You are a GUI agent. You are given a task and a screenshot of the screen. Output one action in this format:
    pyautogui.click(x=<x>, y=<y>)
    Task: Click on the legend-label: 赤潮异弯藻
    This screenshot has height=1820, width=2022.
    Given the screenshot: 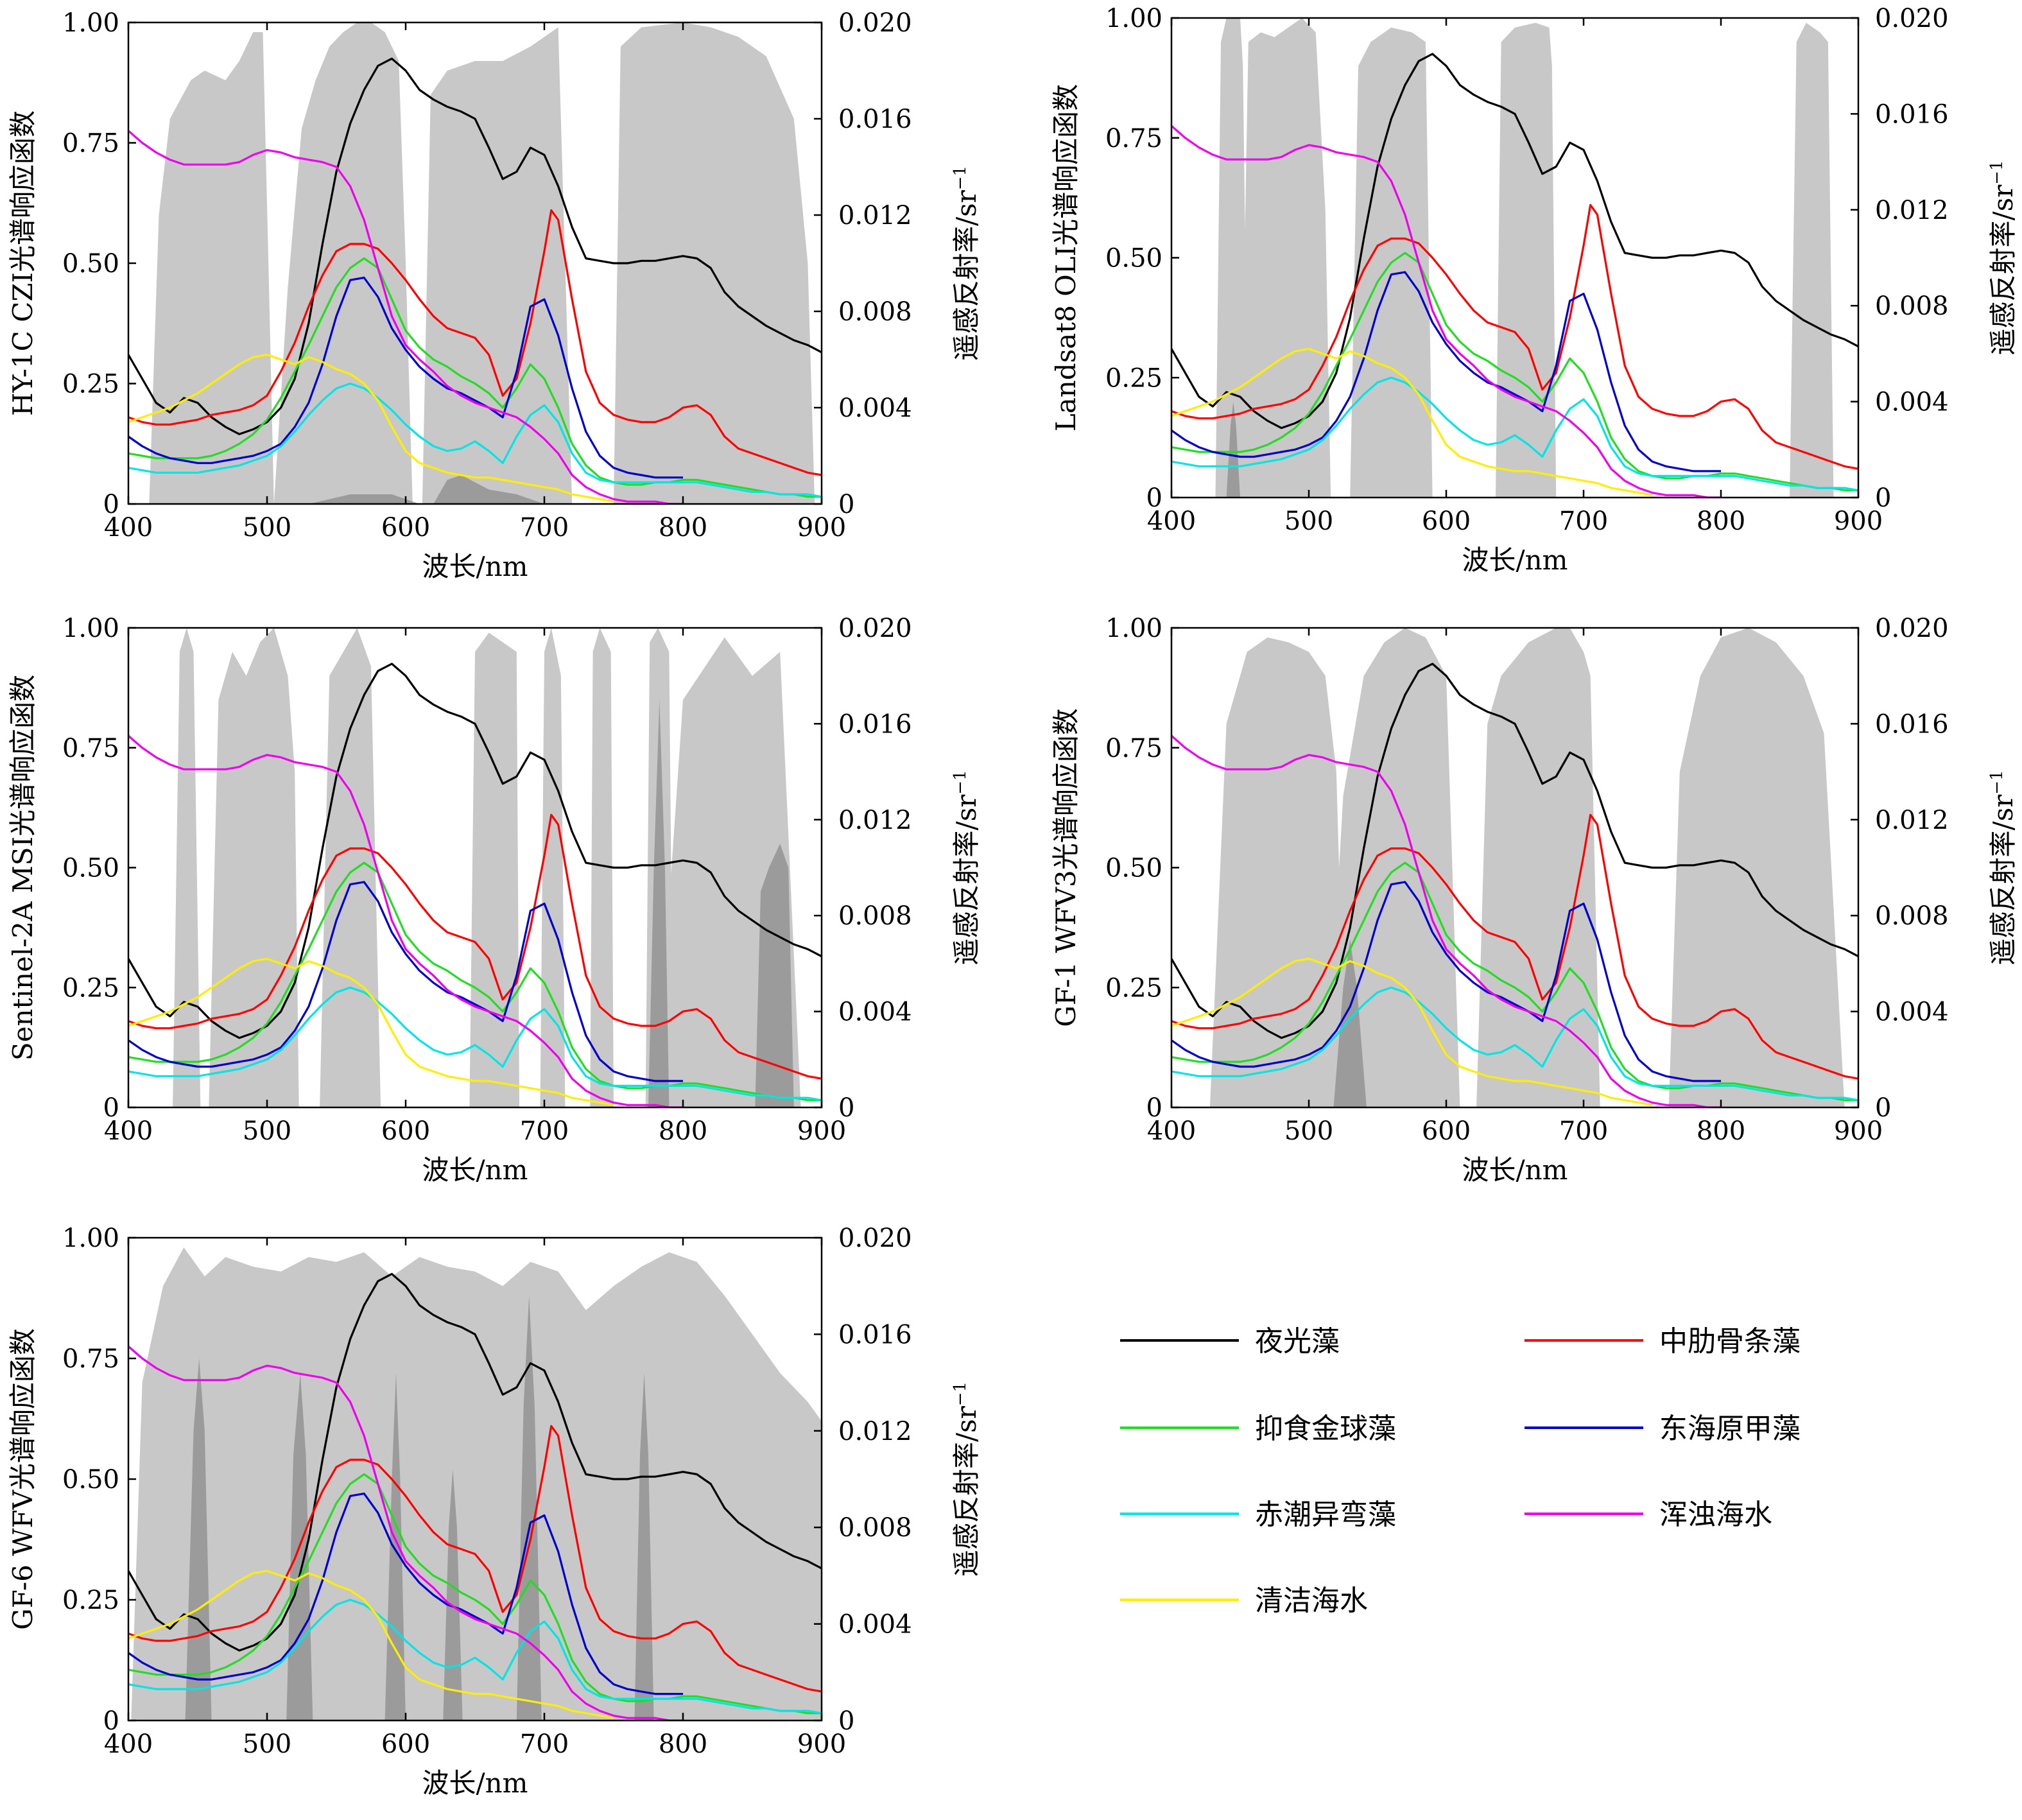 What is the action you would take?
    pyautogui.click(x=1325, y=1514)
    